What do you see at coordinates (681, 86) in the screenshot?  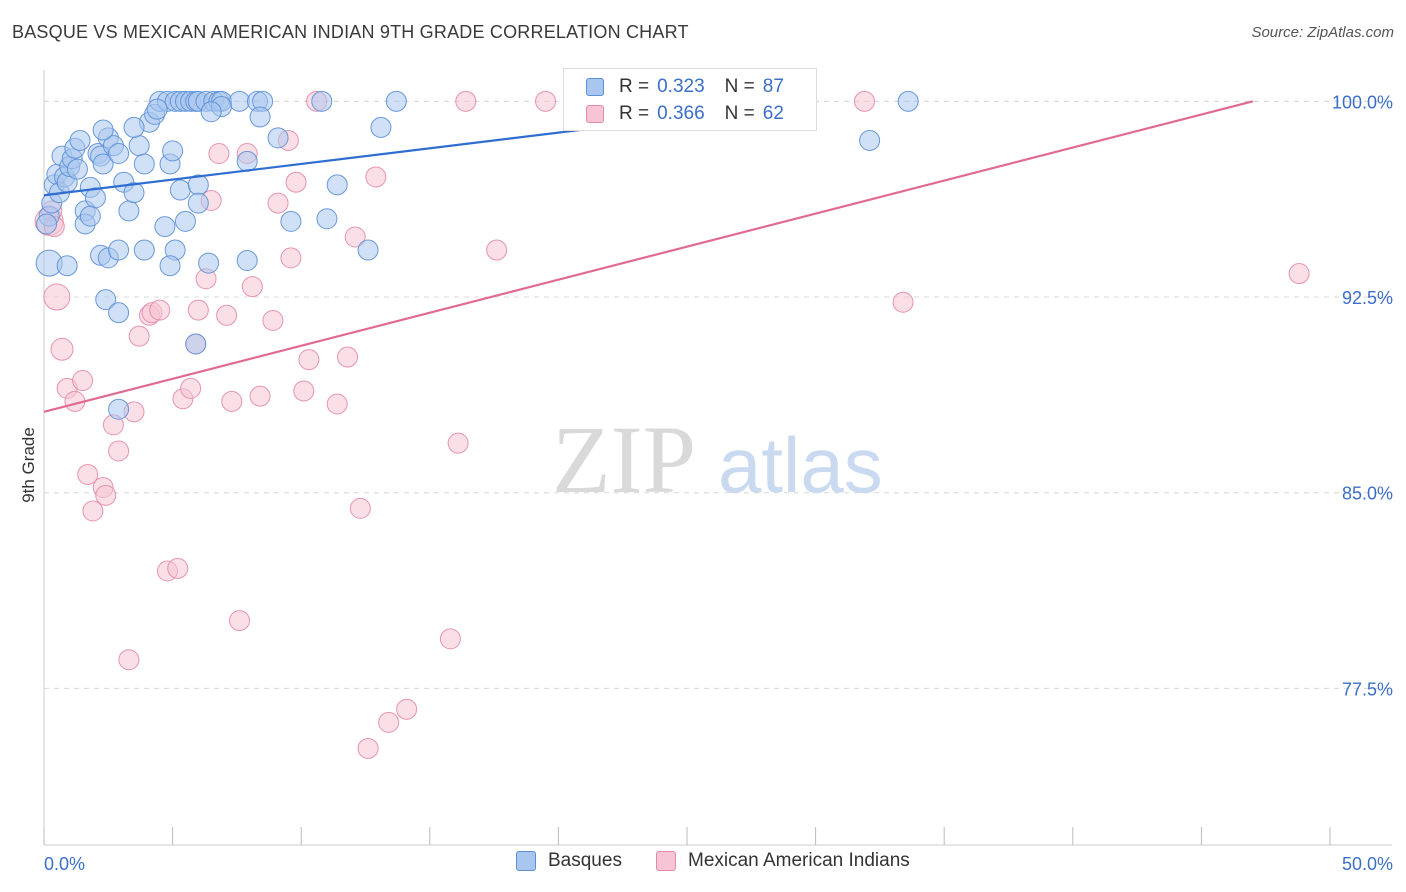 I see `legend-r-value: 0.323` at bounding box center [681, 86].